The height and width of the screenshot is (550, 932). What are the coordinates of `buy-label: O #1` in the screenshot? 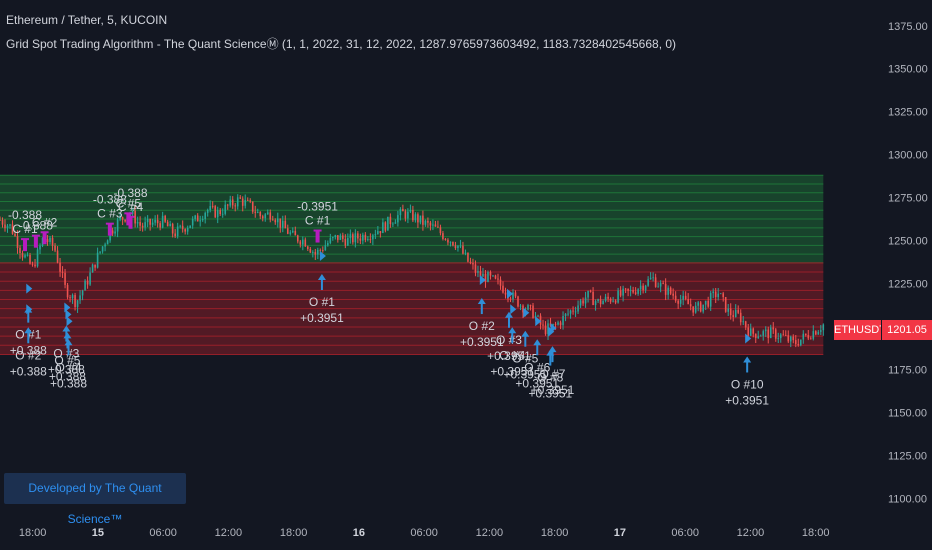 It's located at (322, 302).